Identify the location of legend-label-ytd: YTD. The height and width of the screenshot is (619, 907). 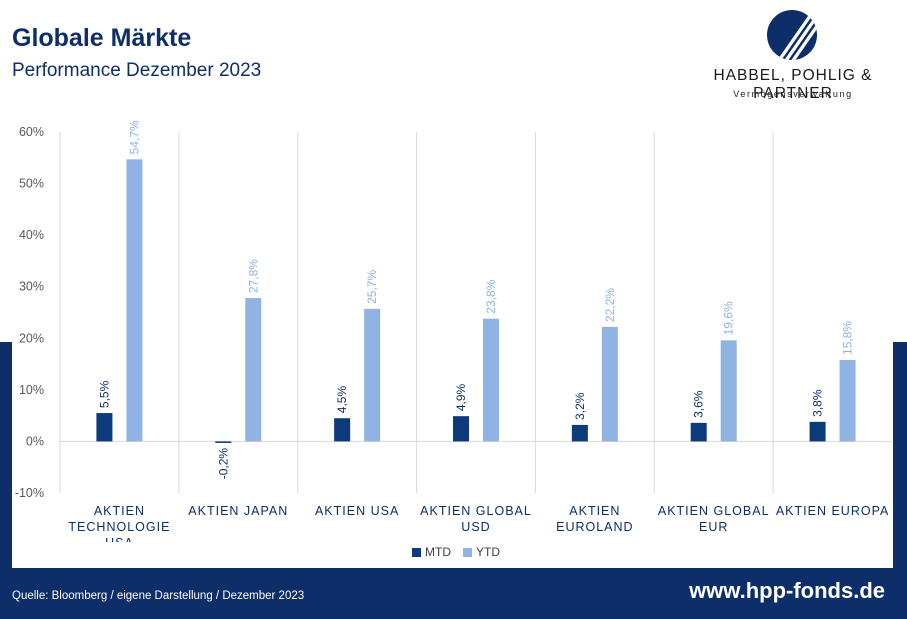
(488, 552).